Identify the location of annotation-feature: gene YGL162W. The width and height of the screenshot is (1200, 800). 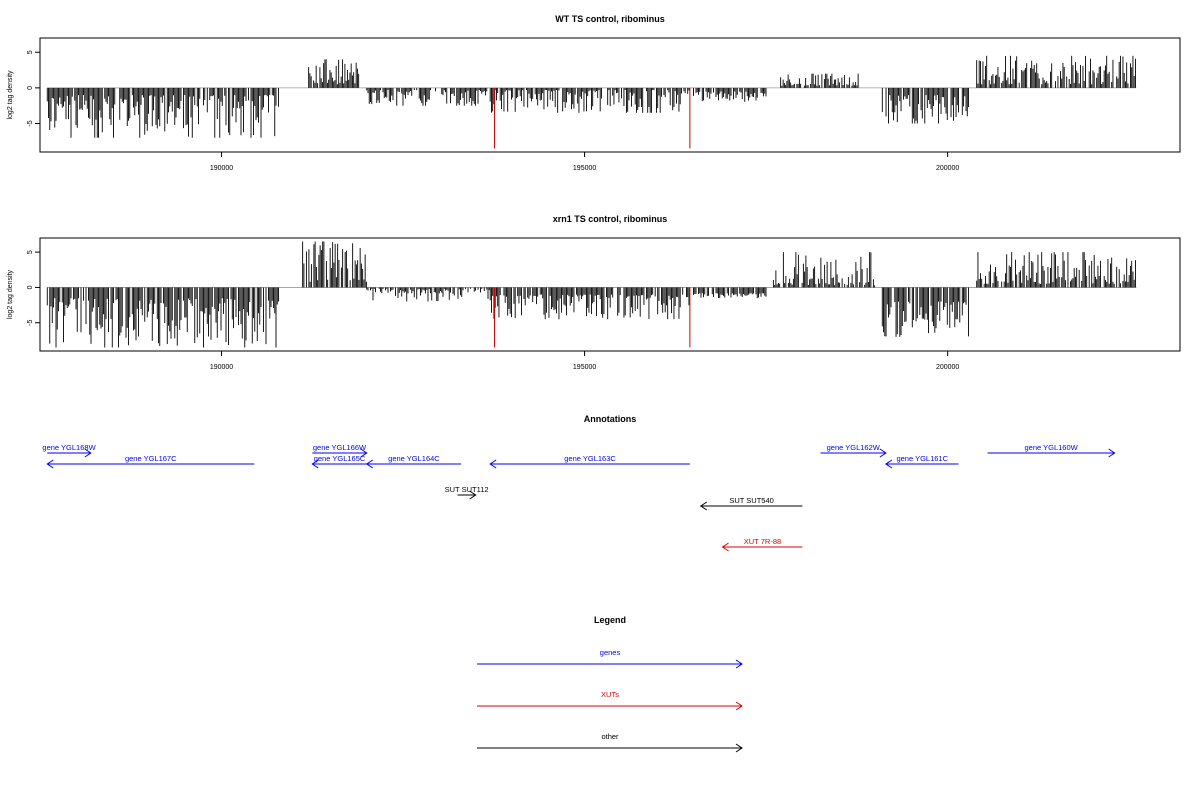
(853, 450).